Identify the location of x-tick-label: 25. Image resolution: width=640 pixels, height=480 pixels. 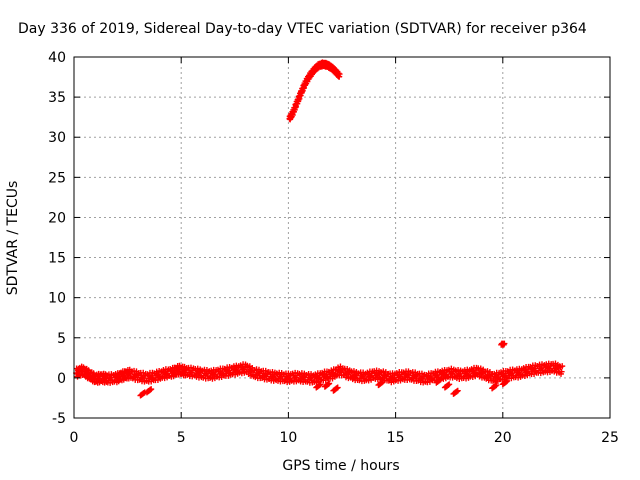
(610, 438).